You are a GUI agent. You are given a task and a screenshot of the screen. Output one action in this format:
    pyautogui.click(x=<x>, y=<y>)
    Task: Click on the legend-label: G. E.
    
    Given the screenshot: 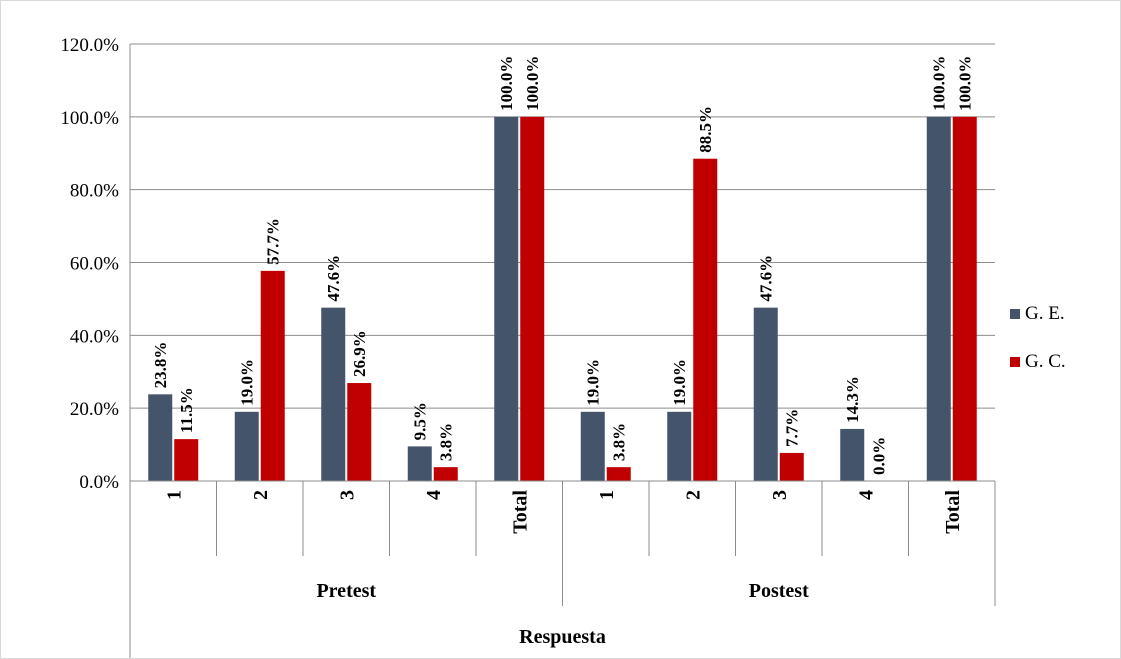 What is the action you would take?
    pyautogui.click(x=1045, y=313)
    